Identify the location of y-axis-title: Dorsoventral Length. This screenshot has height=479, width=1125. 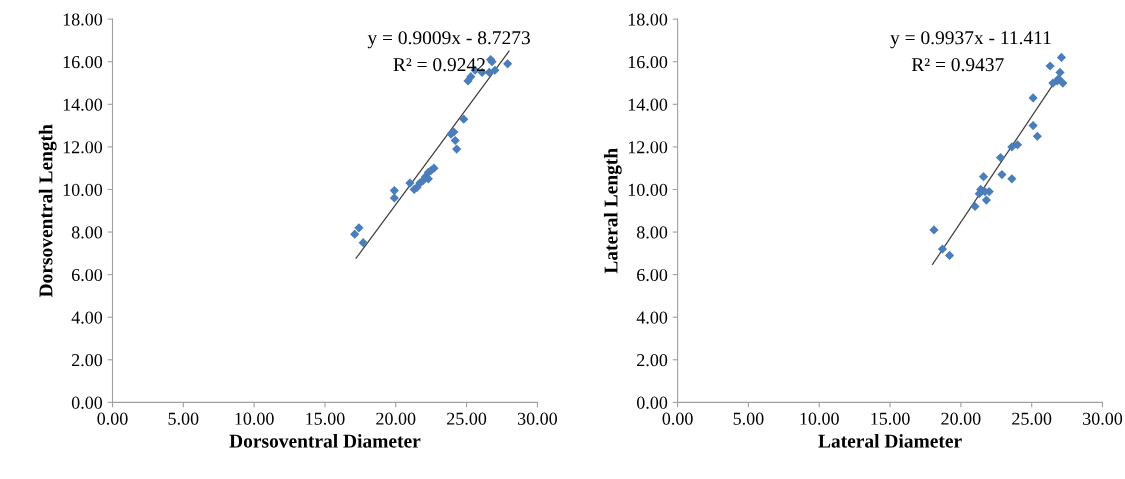
(47, 211).